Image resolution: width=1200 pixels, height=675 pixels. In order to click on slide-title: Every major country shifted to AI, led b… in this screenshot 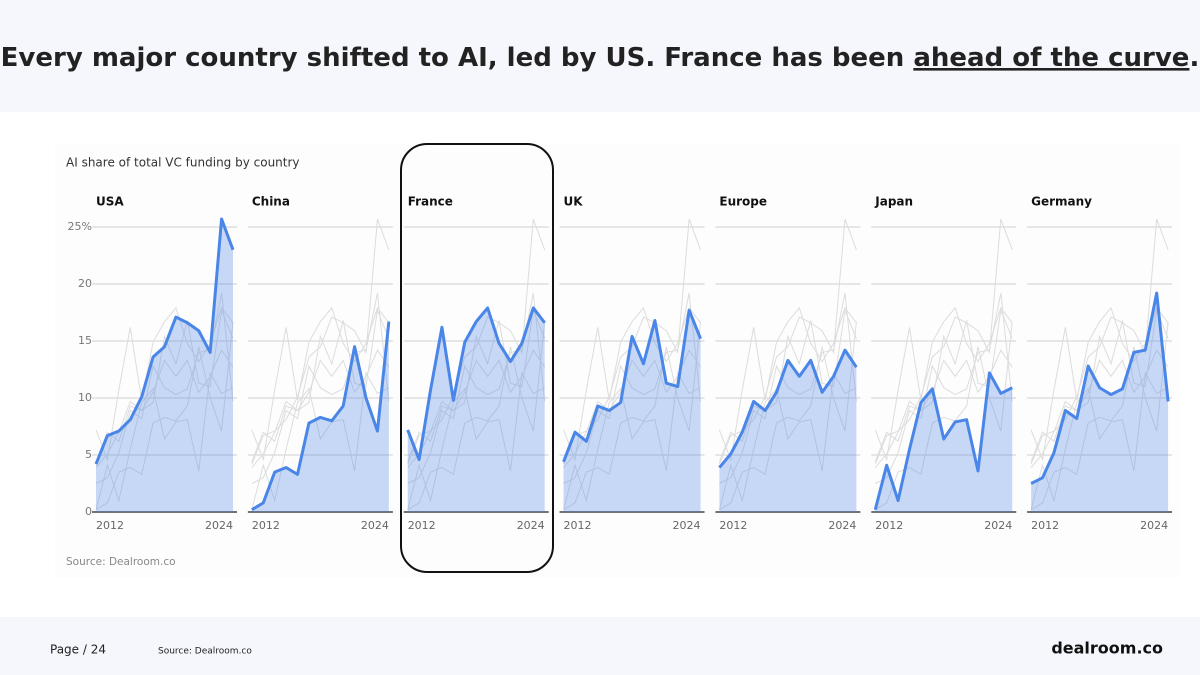, I will do `click(600, 58)`.